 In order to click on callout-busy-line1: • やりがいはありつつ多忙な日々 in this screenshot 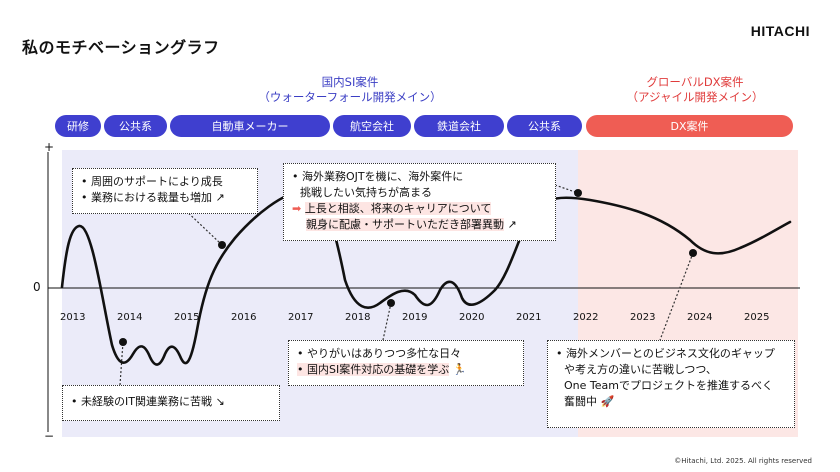, I will do `click(379, 353)`.